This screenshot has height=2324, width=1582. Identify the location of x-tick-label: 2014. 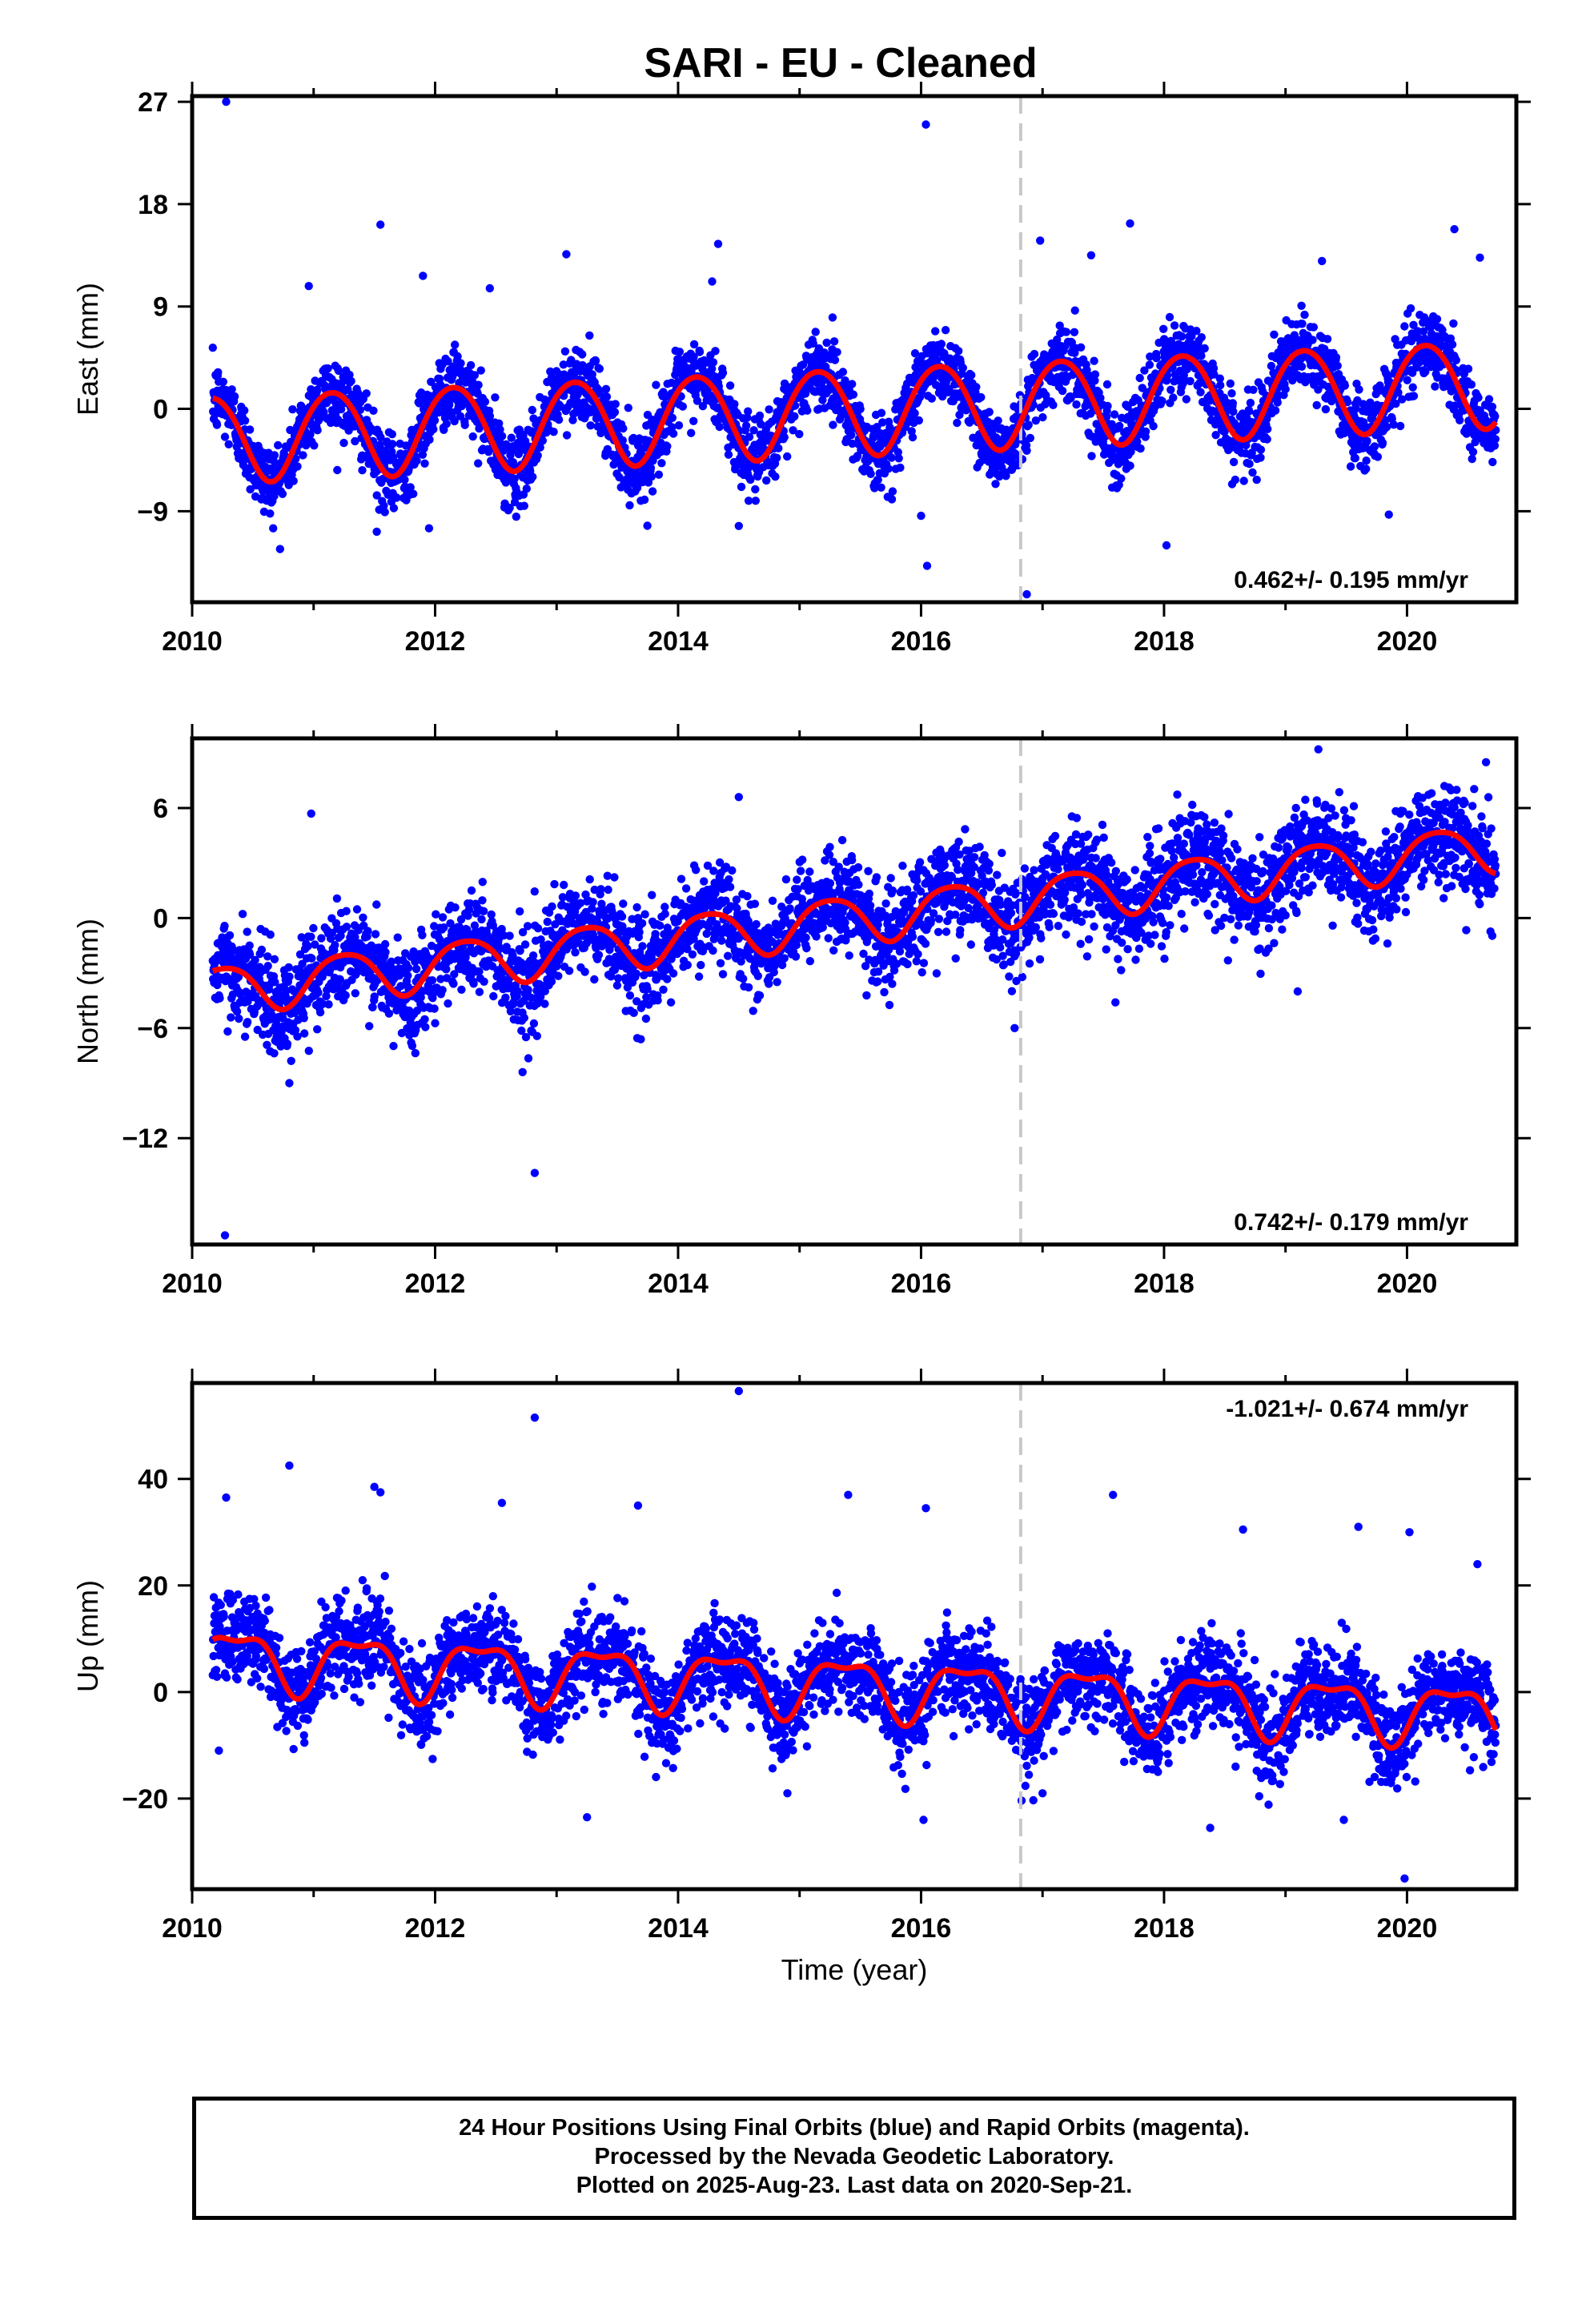
(678, 641).